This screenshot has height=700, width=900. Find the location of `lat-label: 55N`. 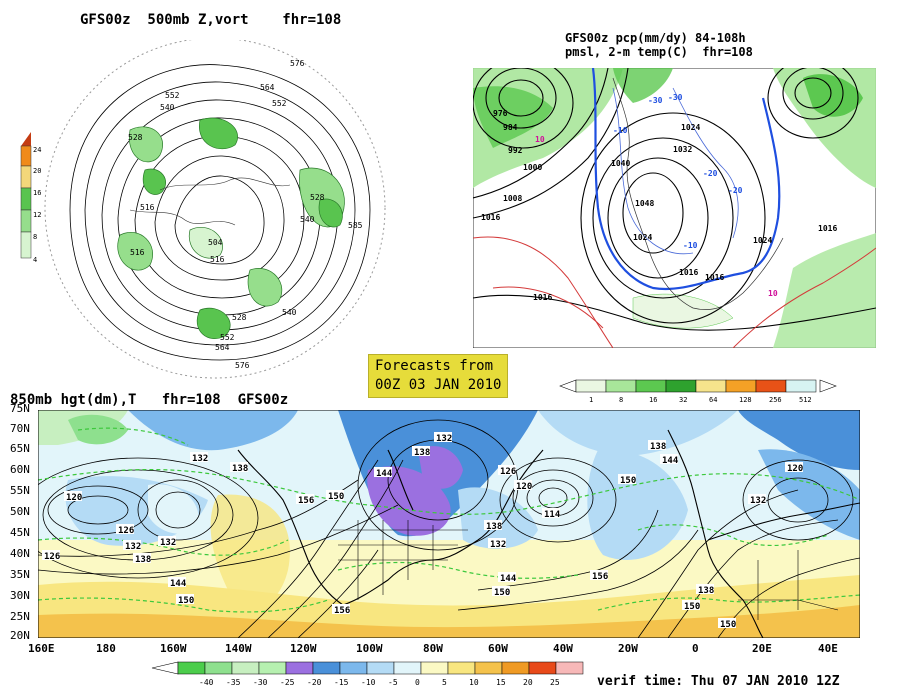

lat-label: 55N is located at coordinates (20, 490).